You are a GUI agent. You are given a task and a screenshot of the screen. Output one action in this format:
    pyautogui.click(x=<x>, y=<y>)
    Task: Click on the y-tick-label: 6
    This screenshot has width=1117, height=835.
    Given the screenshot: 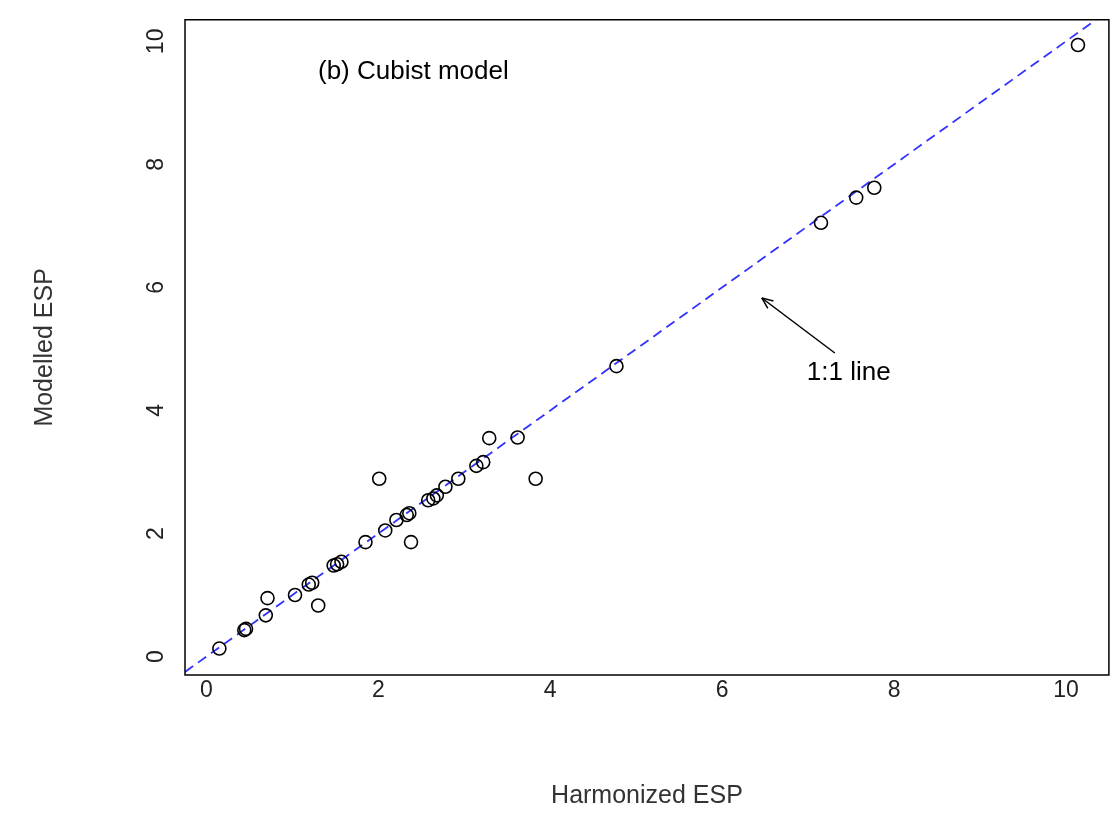 What is the action you would take?
    pyautogui.click(x=154, y=287)
    